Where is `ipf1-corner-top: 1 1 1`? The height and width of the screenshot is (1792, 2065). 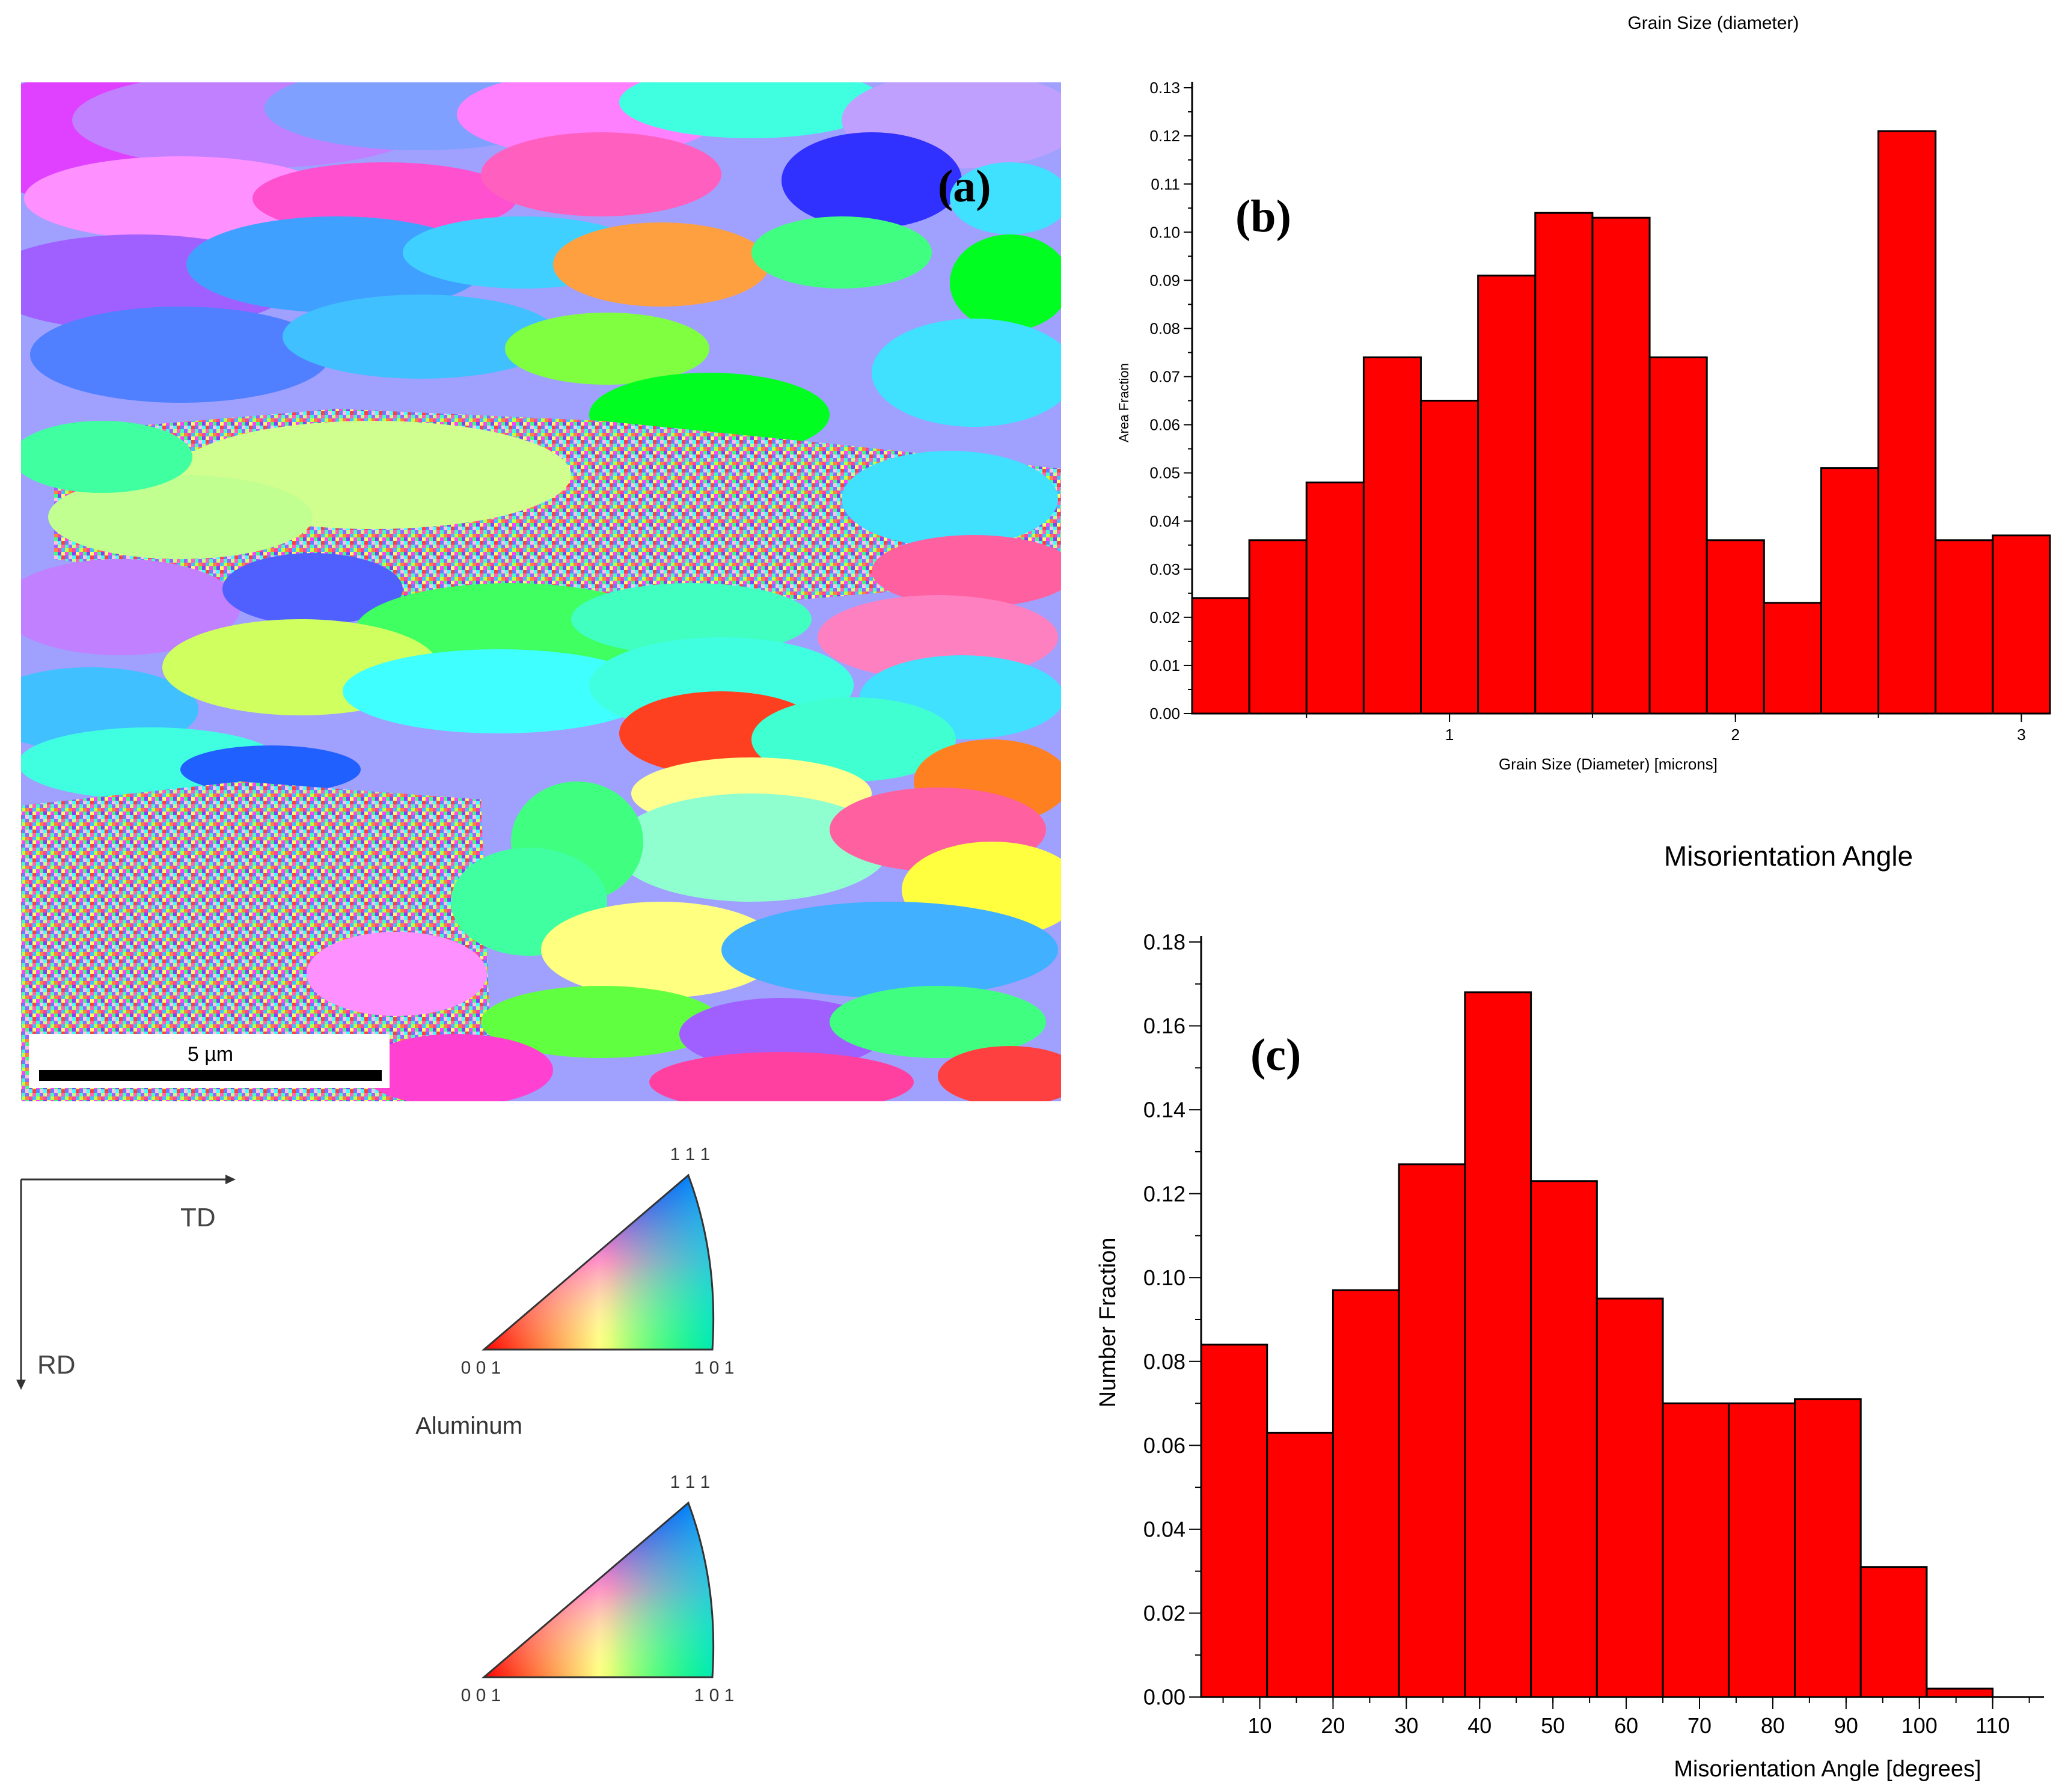 ipf1-corner-top: 1 1 1 is located at coordinates (690, 1154).